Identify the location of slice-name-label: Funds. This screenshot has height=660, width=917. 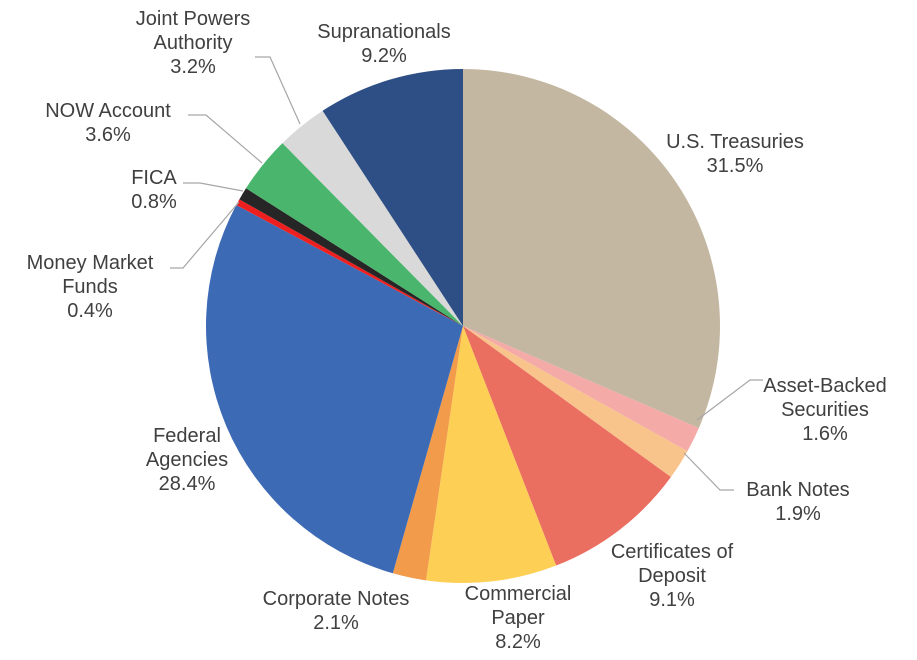
(90, 287).